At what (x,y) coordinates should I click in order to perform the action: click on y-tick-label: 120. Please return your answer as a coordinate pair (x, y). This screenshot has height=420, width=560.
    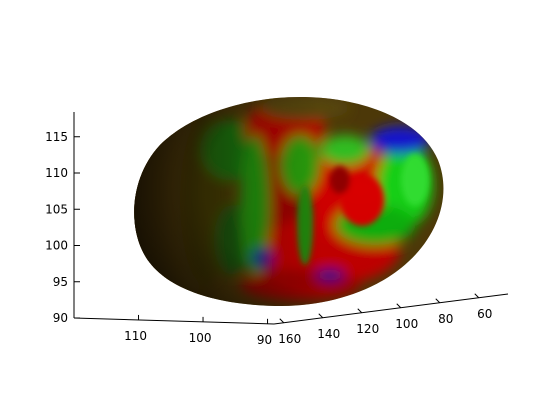
    Looking at the image, I should click on (367, 329).